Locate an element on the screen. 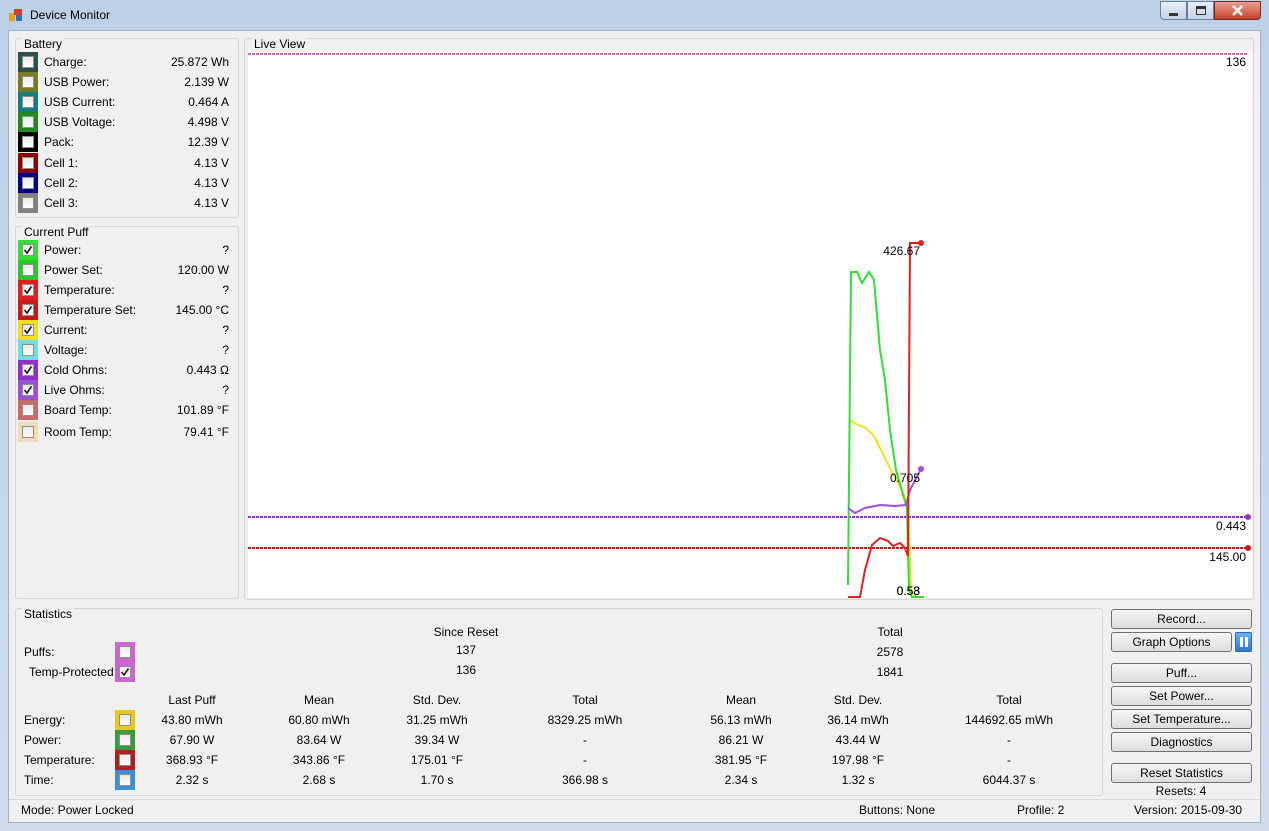 Image resolution: width=1269 pixels, height=831 pixels. group-title: Live View is located at coordinates (280, 44).